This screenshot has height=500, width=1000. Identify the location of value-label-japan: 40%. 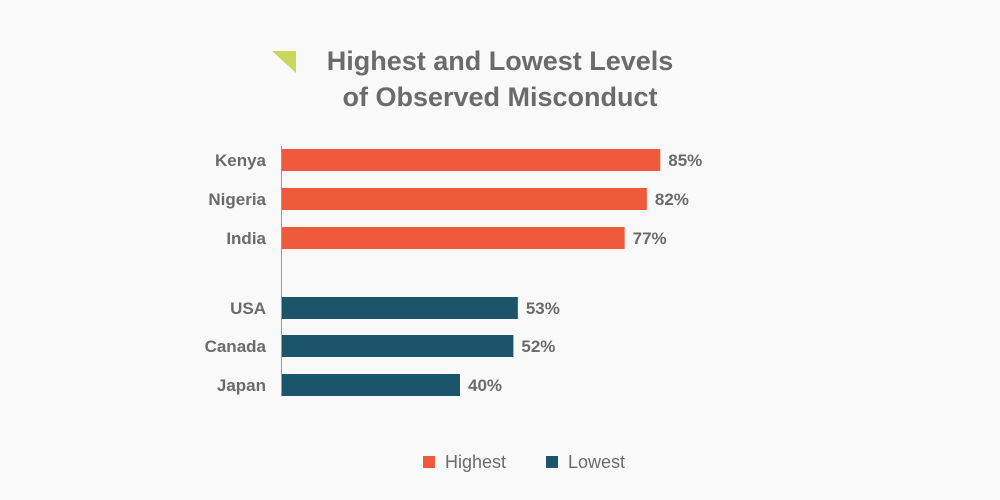
(485, 385).